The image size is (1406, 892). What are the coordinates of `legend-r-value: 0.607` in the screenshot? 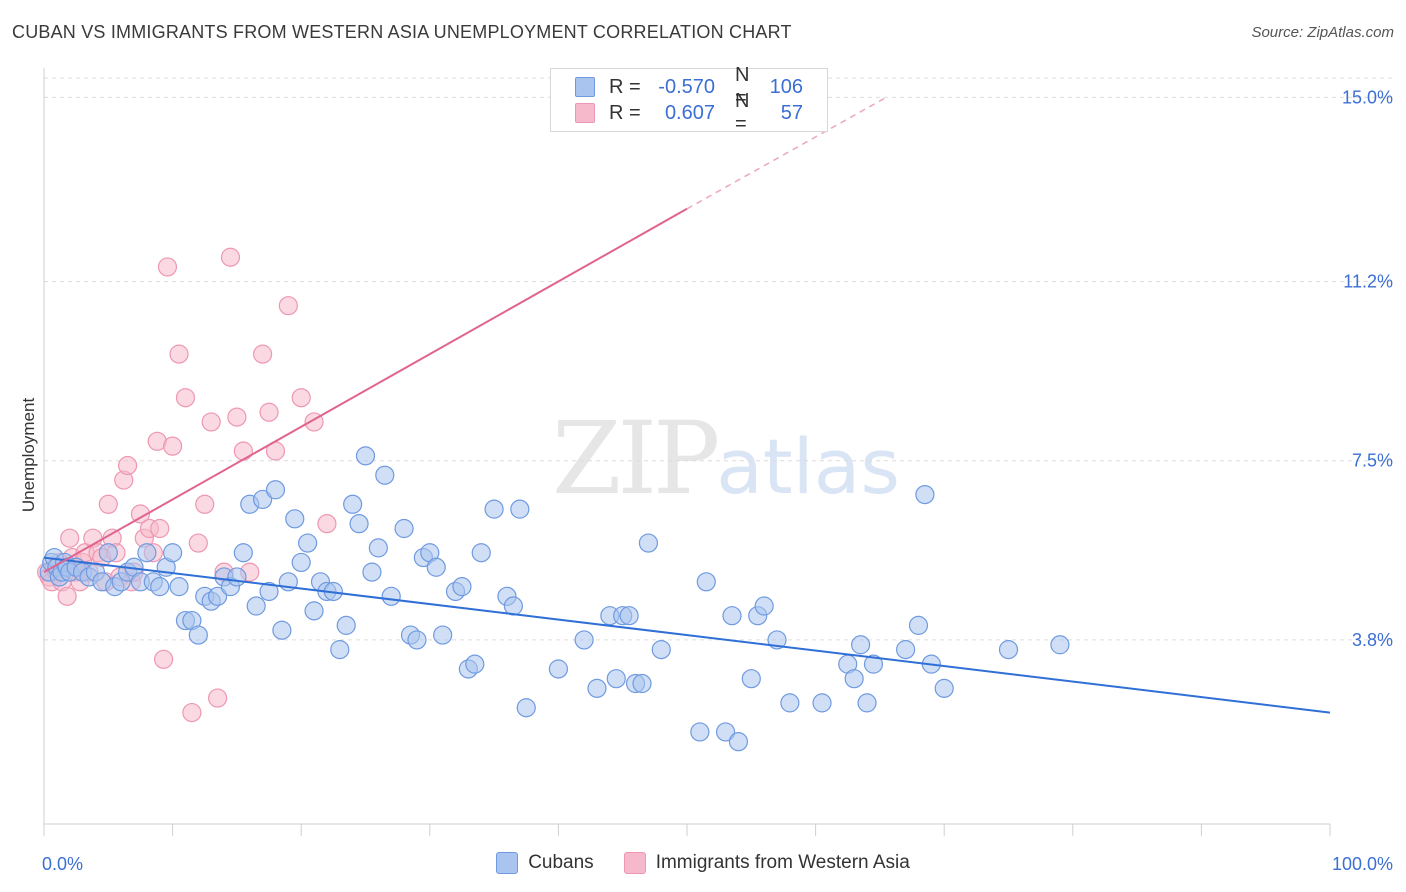 It's located at (689, 112).